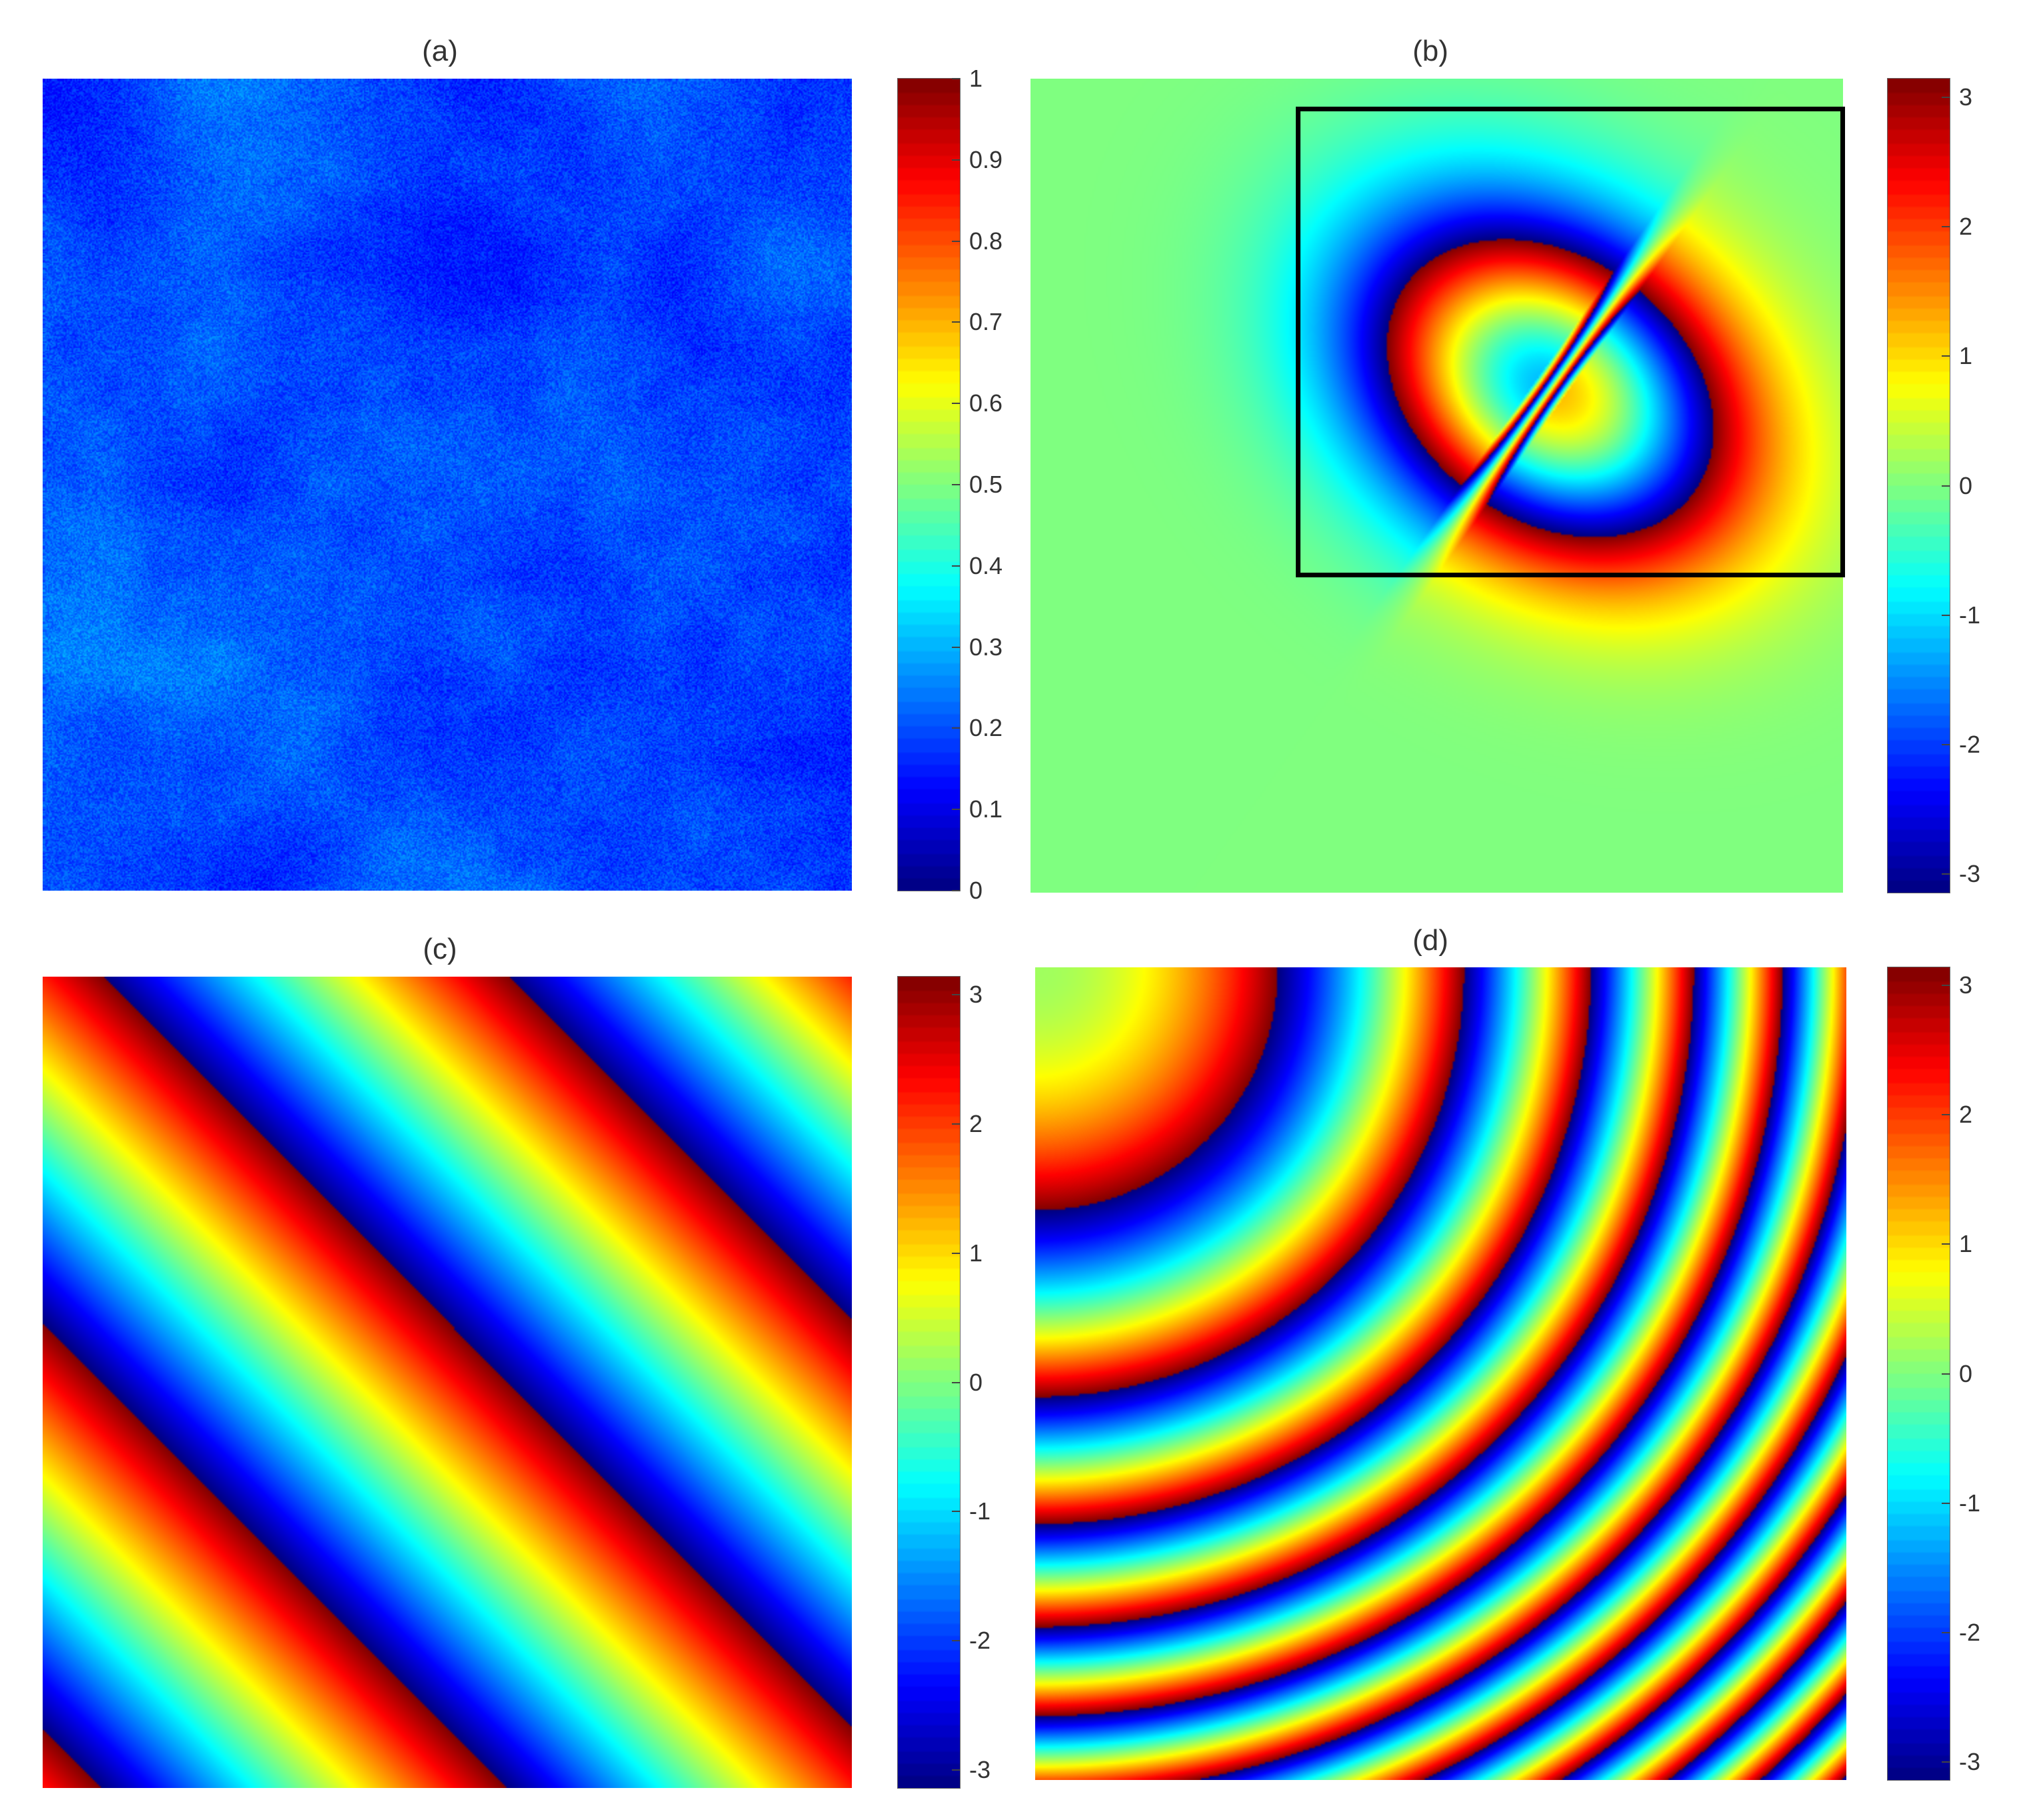 The image size is (2017, 1820). Describe the element at coordinates (986, 809) in the screenshot. I see `colorbar-tick-label: 0.1` at that location.